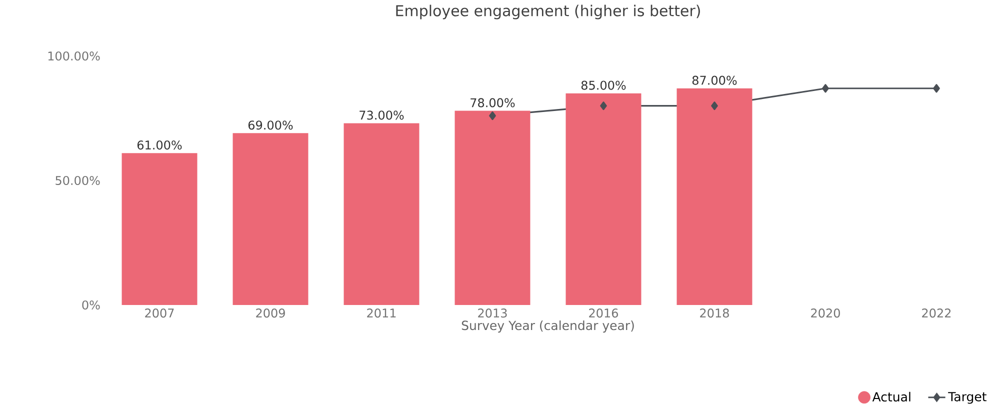  What do you see at coordinates (91, 305) in the screenshot?
I see `y-tick-label: 0%` at bounding box center [91, 305].